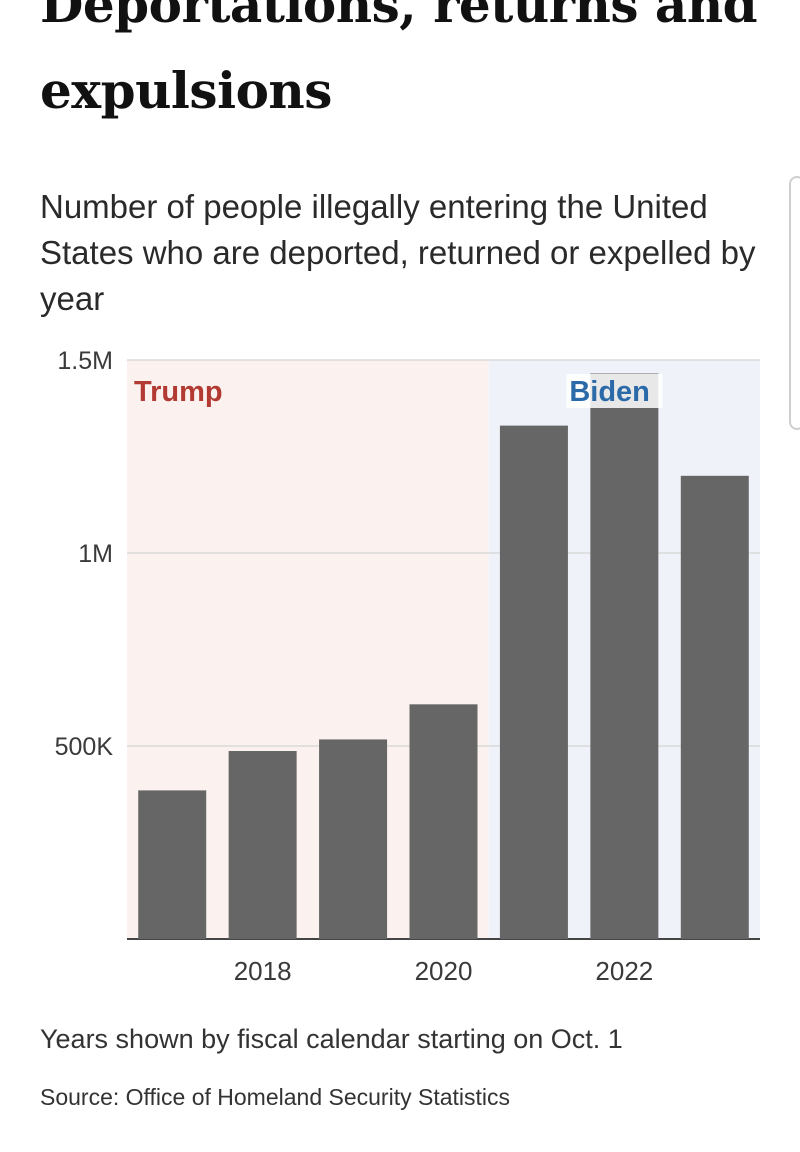 This screenshot has height=1152, width=800. What do you see at coordinates (263, 971) in the screenshot?
I see `x-tick-label: 2018` at bounding box center [263, 971].